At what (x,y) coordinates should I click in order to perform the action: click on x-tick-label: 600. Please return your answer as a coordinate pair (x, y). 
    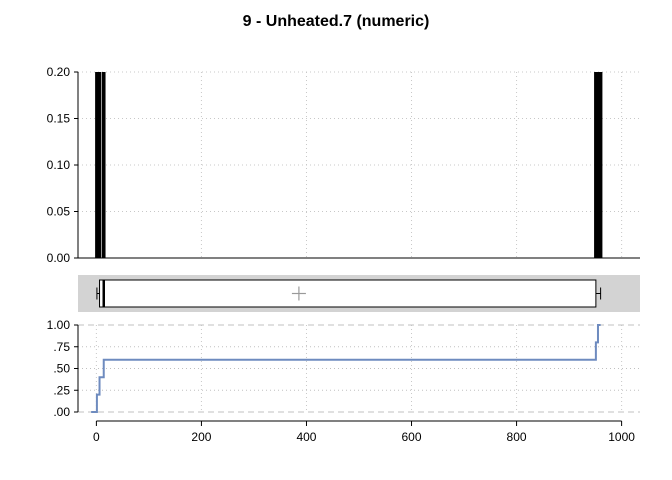
    Looking at the image, I should click on (412, 437).